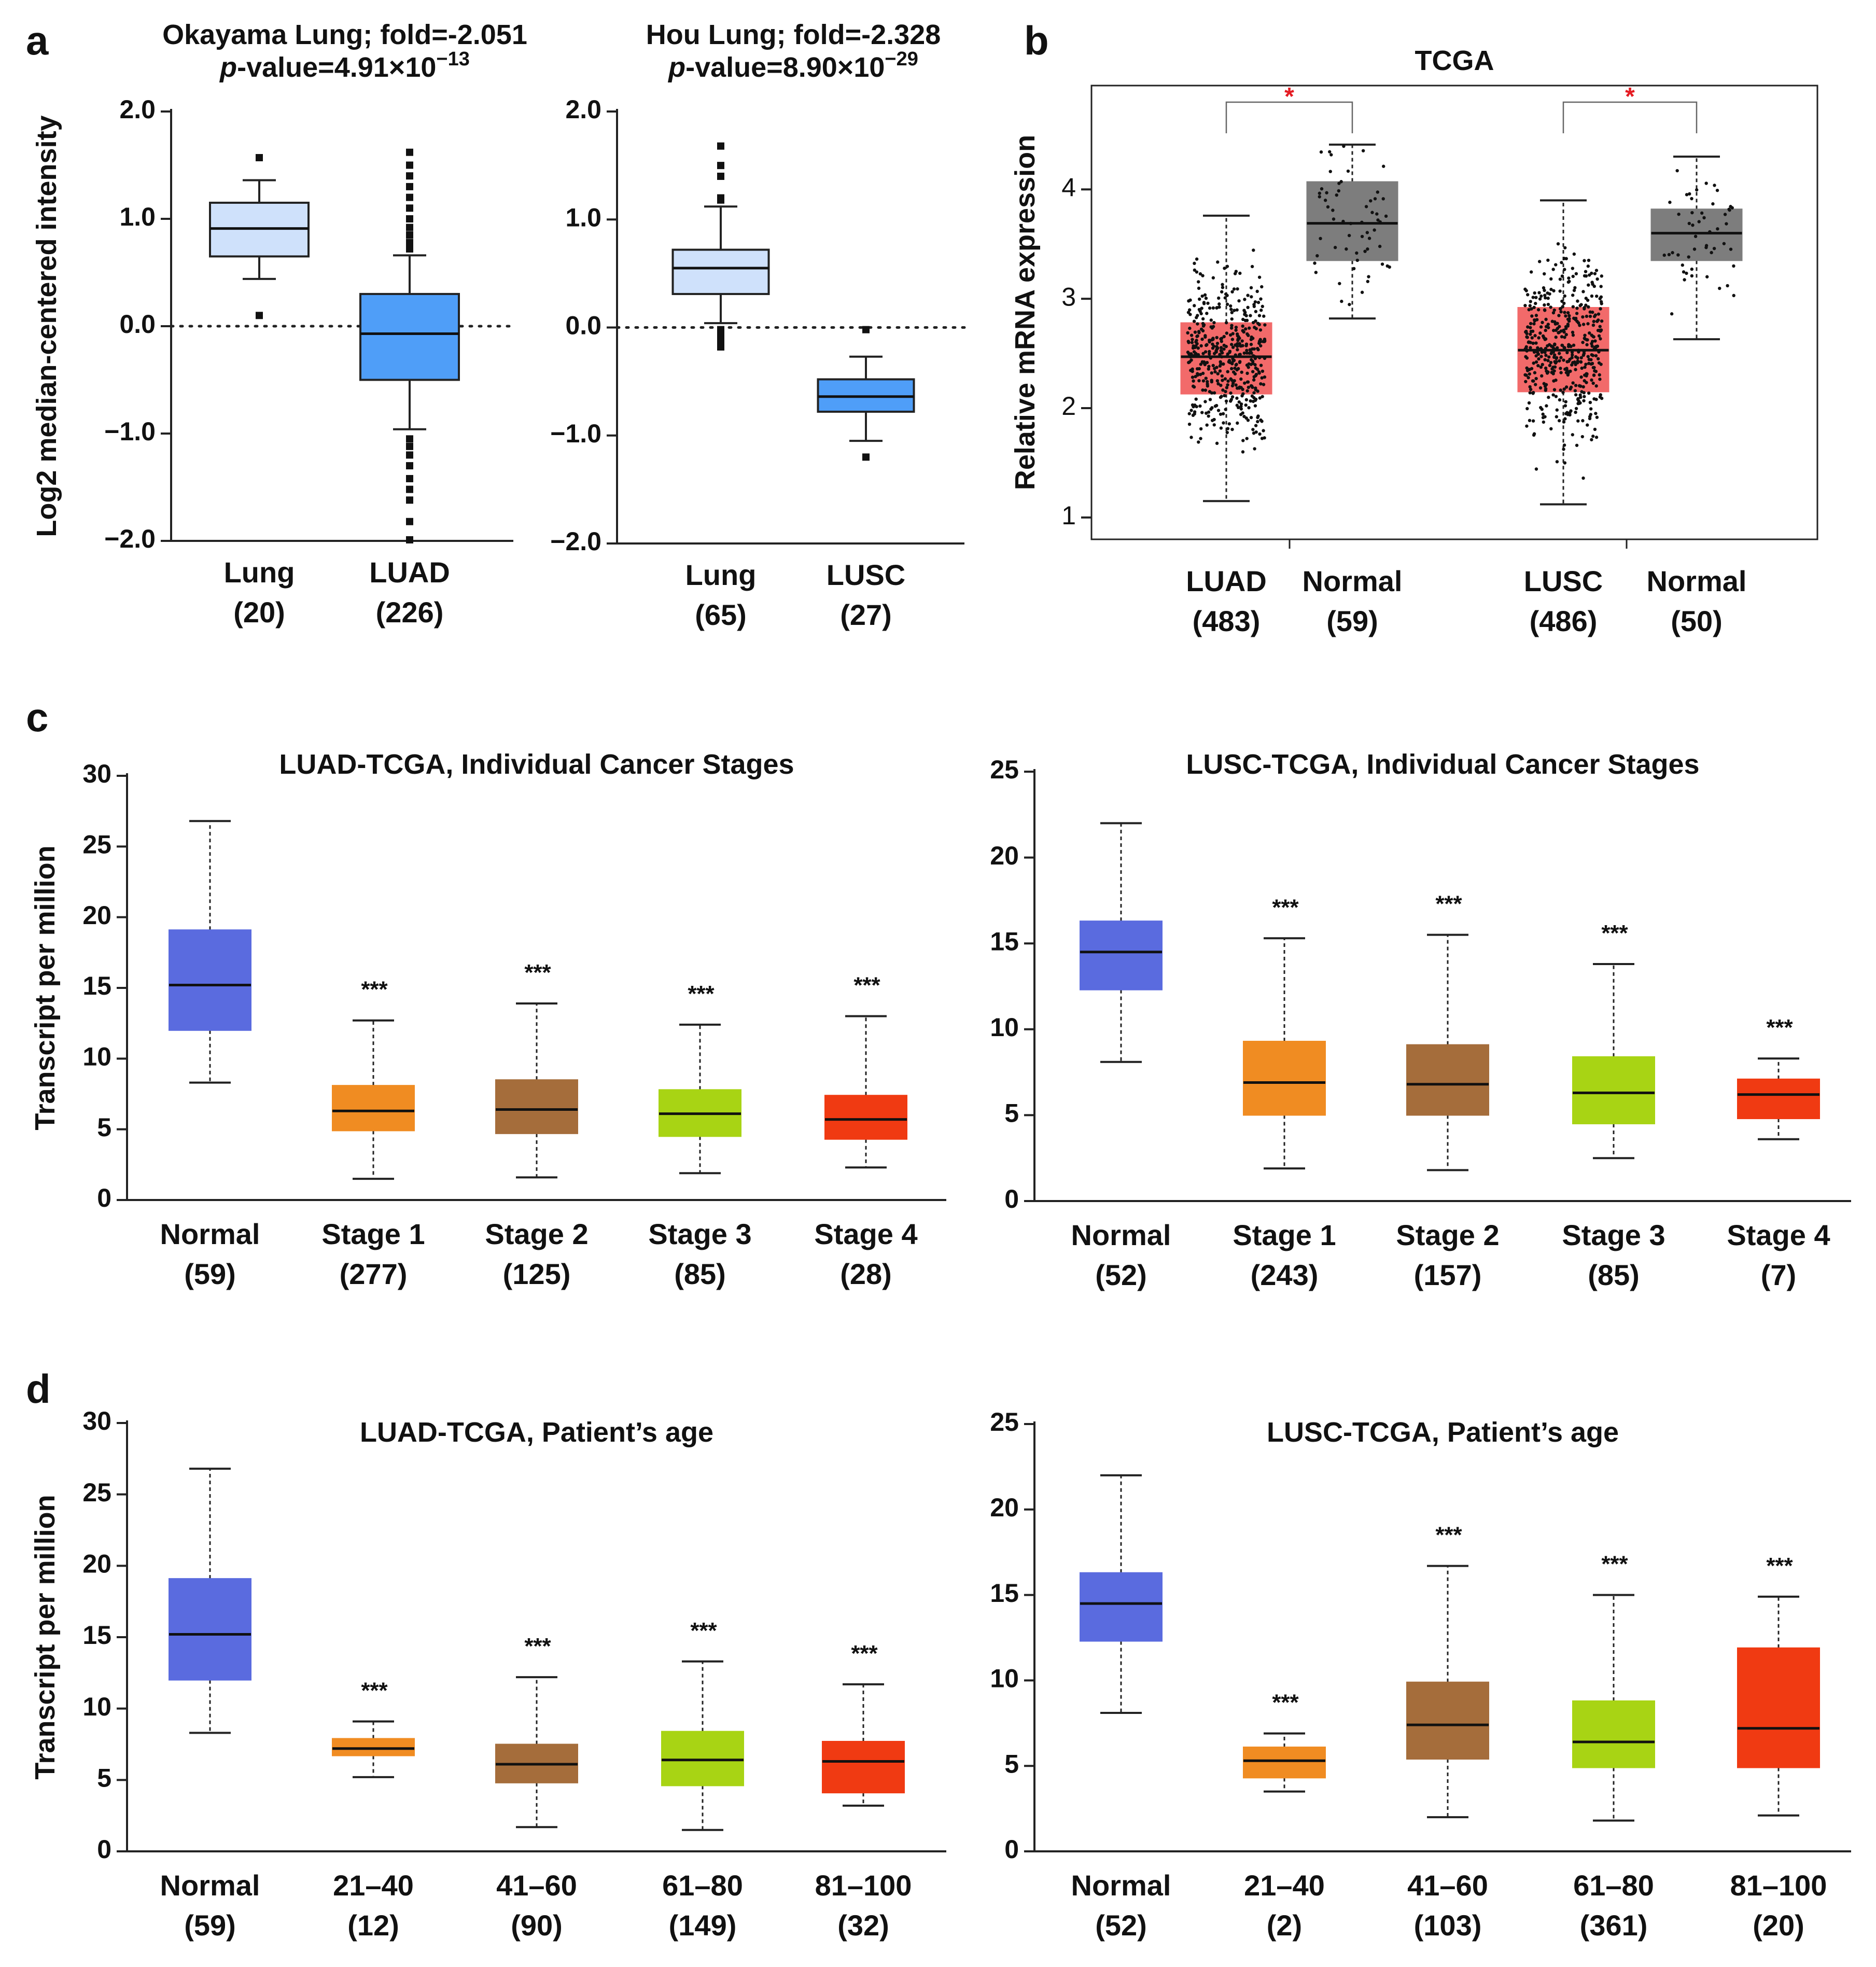 Image resolution: width=1876 pixels, height=1967 pixels. What do you see at coordinates (1613, 1885) in the screenshot?
I see `category-label: 61–80` at bounding box center [1613, 1885].